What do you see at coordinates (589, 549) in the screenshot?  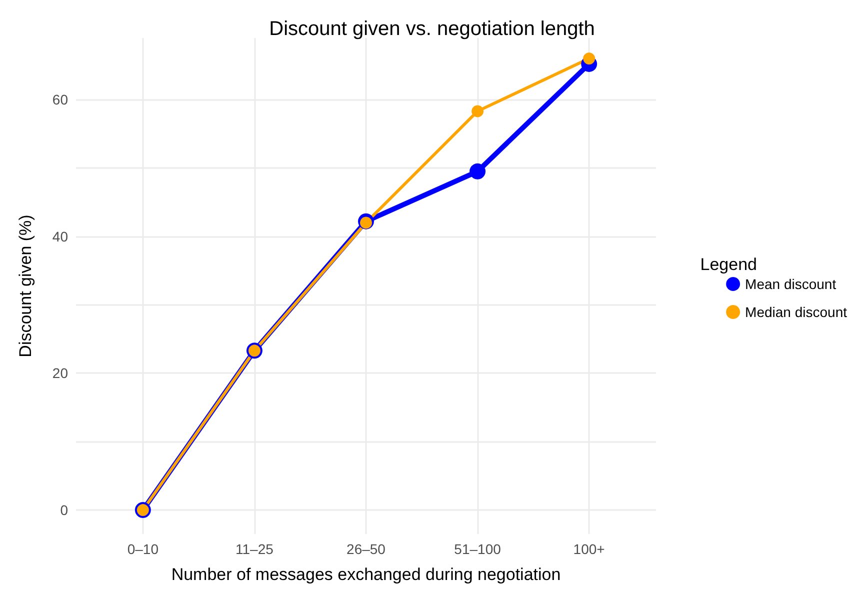 I see `x-tick-label: 100+` at bounding box center [589, 549].